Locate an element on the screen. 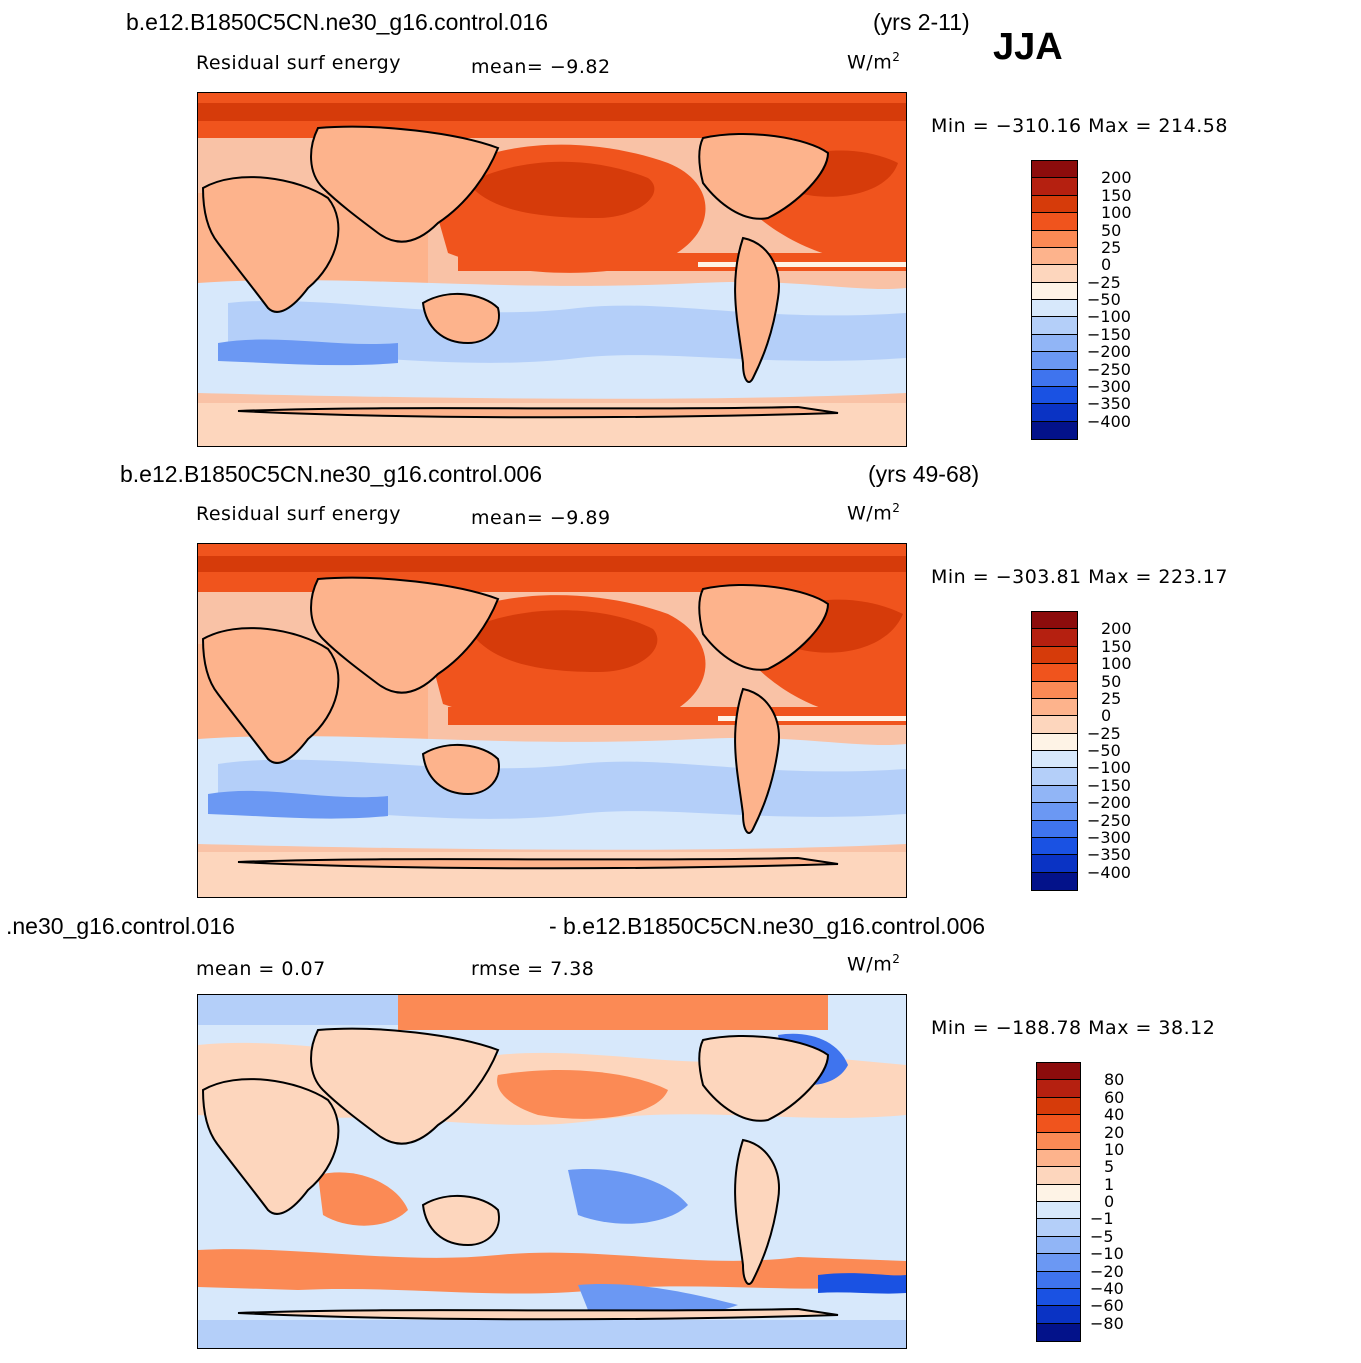 The image size is (1361, 1363). panel1-mean: mean= −9.82 is located at coordinates (541, 67).